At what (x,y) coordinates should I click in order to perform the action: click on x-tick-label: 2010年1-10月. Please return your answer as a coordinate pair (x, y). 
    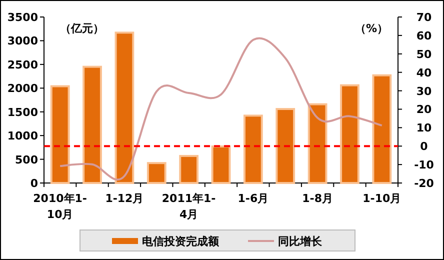
    Looking at the image, I should click on (60, 206).